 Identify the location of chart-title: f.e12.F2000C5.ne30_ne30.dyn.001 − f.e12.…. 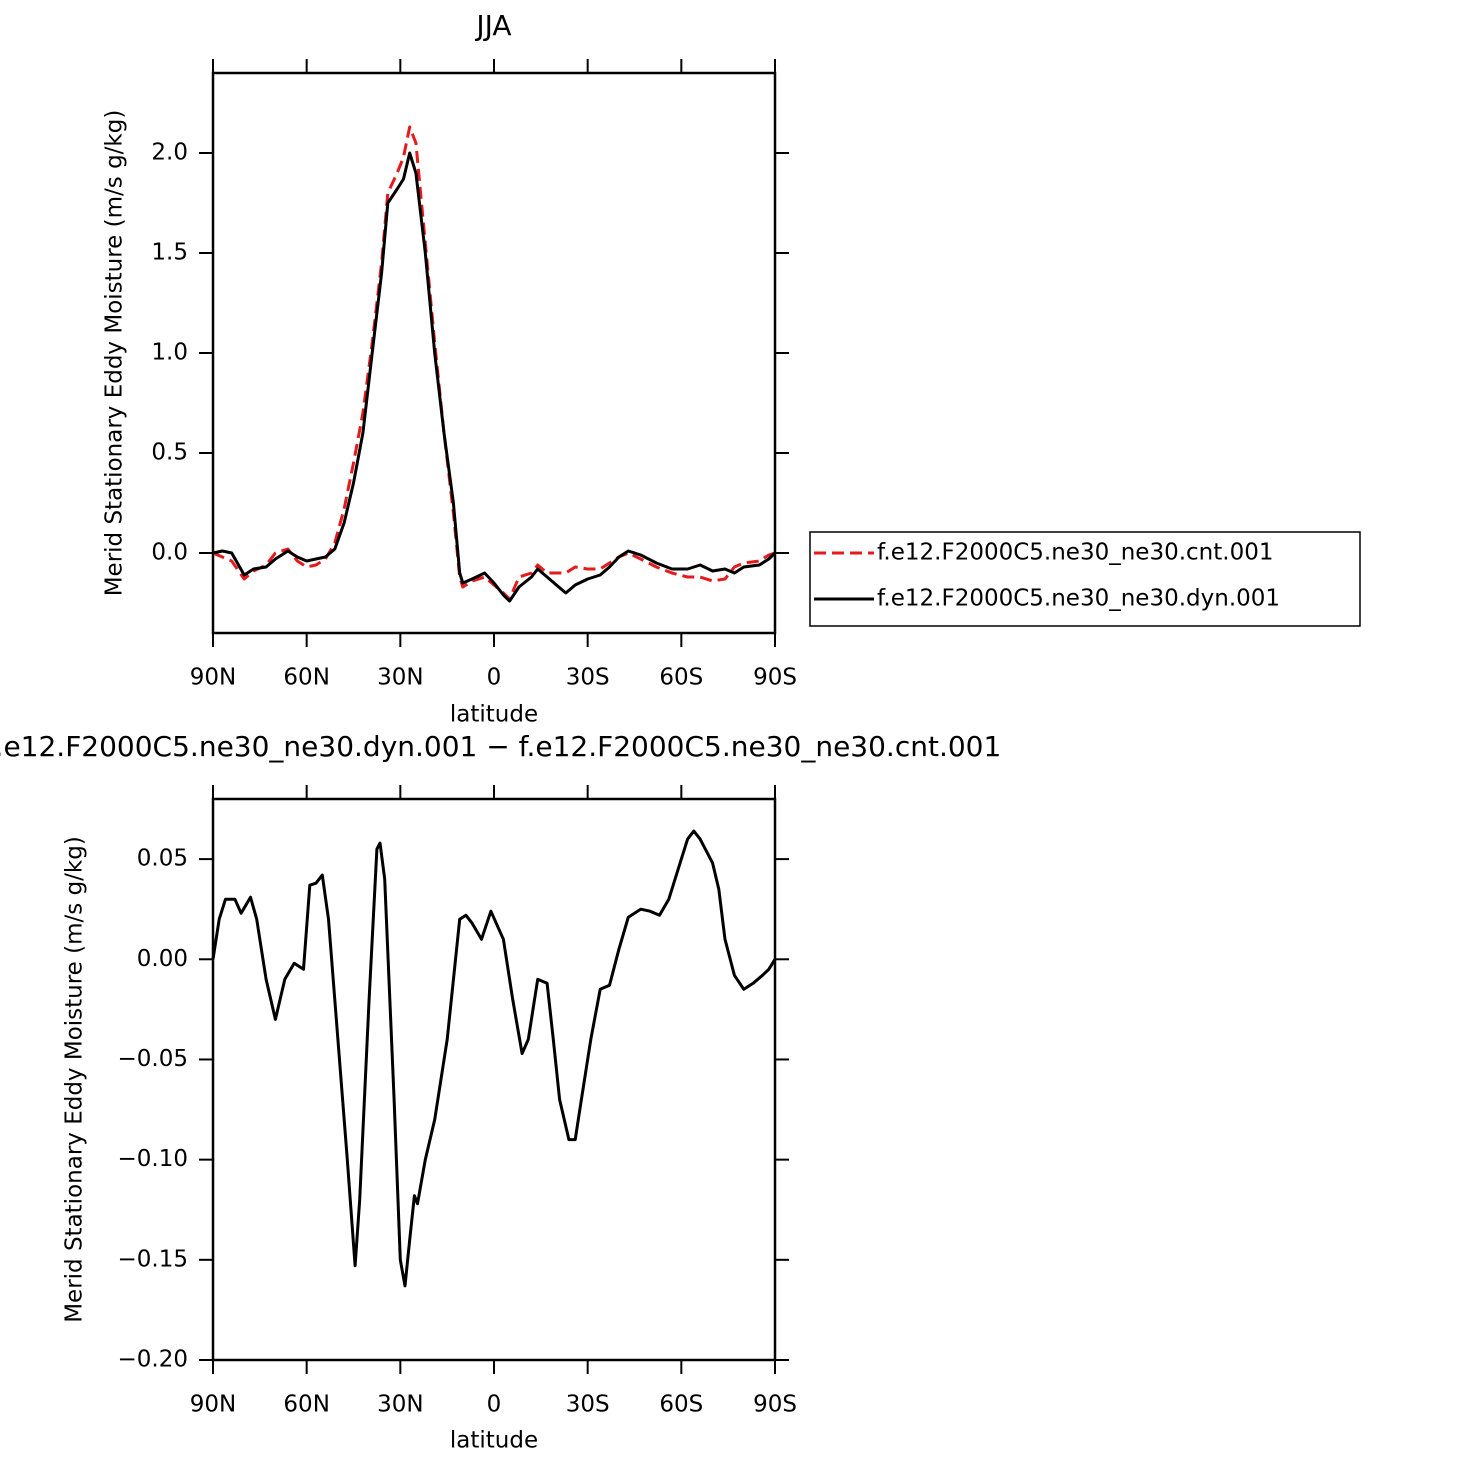
(500, 746).